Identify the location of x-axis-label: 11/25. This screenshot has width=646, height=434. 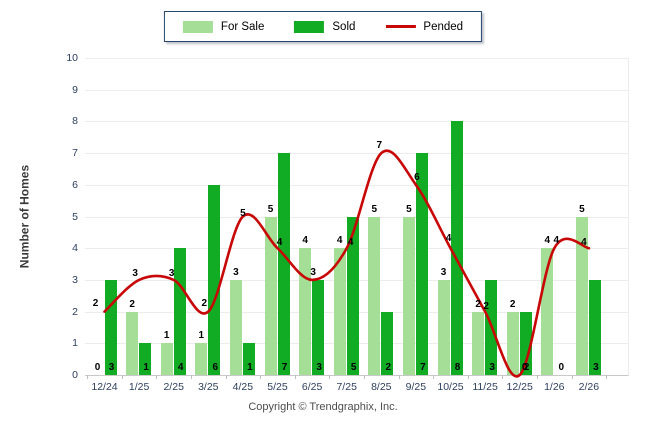
(485, 387).